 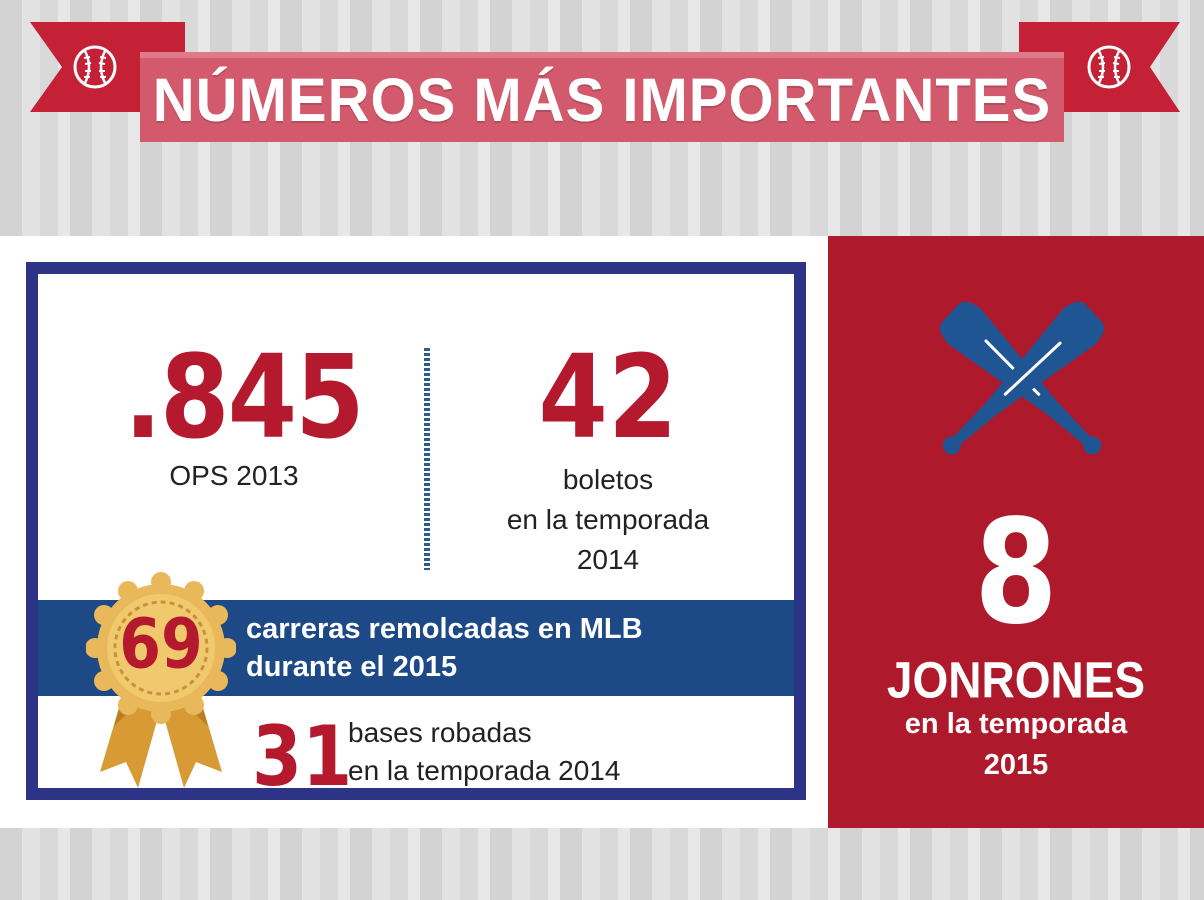 What do you see at coordinates (1016, 724) in the screenshot?
I see `home-runs-sublabel-line: en la temporada` at bounding box center [1016, 724].